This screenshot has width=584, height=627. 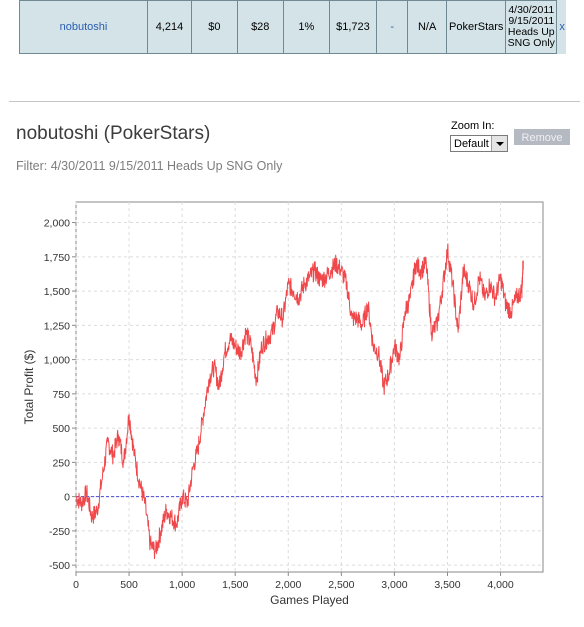 What do you see at coordinates (182, 585) in the screenshot?
I see `x-tick-label: 1,000` at bounding box center [182, 585].